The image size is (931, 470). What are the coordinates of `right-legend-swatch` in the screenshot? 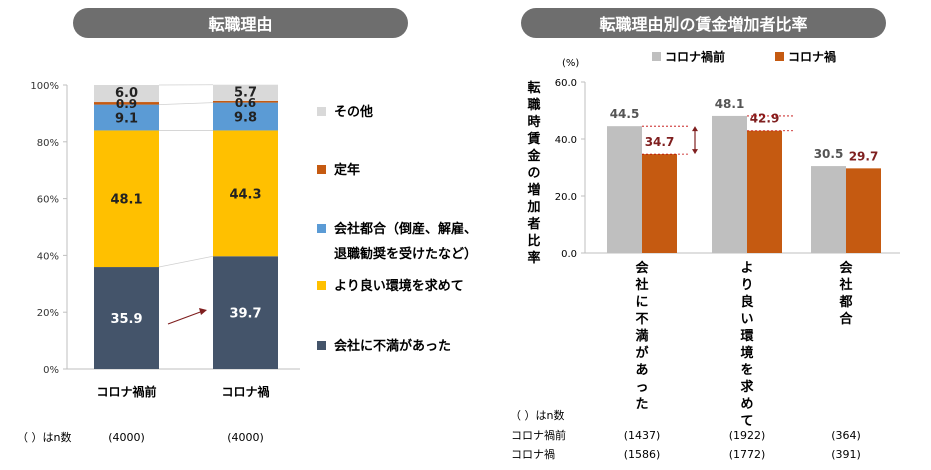 It's located at (779, 56).